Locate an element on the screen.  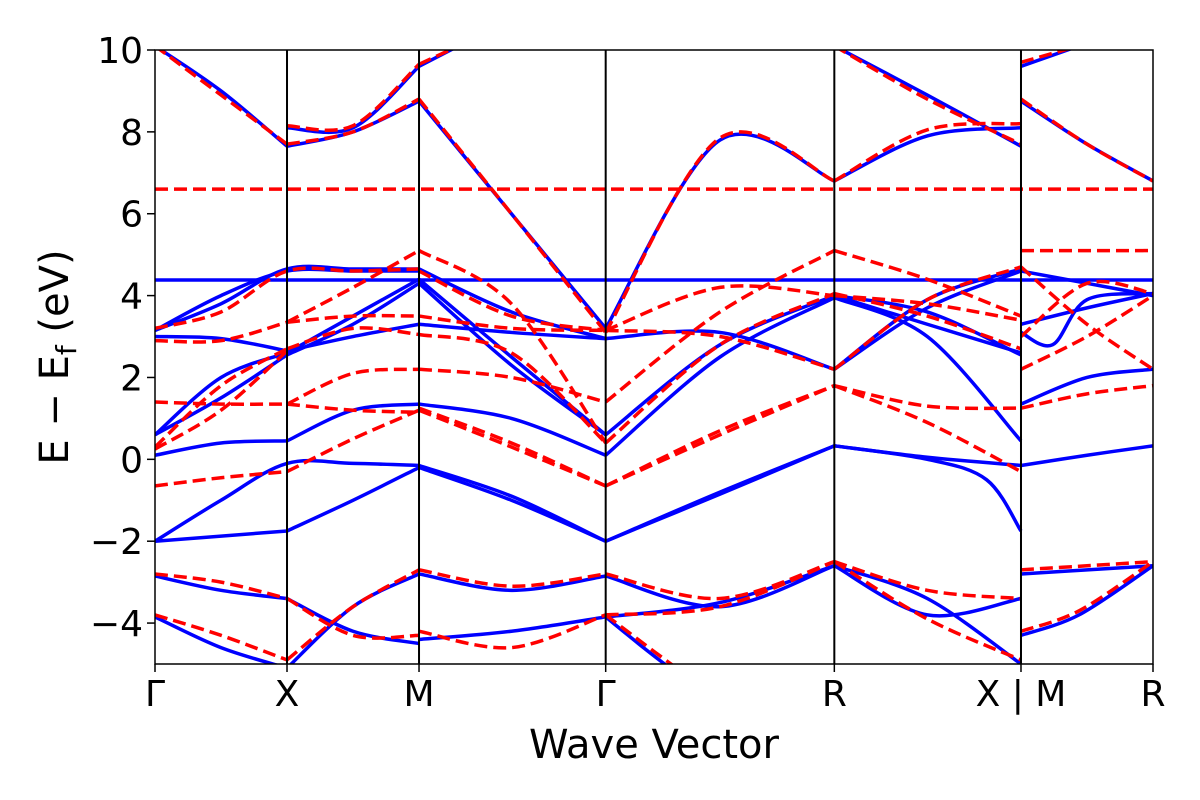
x-axis-label: Wave Vector is located at coordinates (654, 745).